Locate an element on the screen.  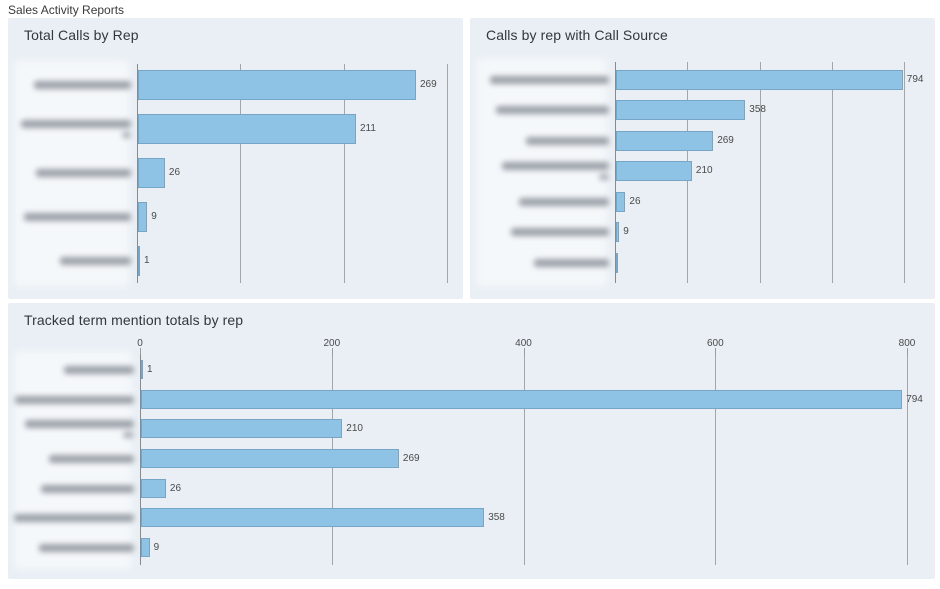
page-title: Sales Activity Reports is located at coordinates (66, 10).